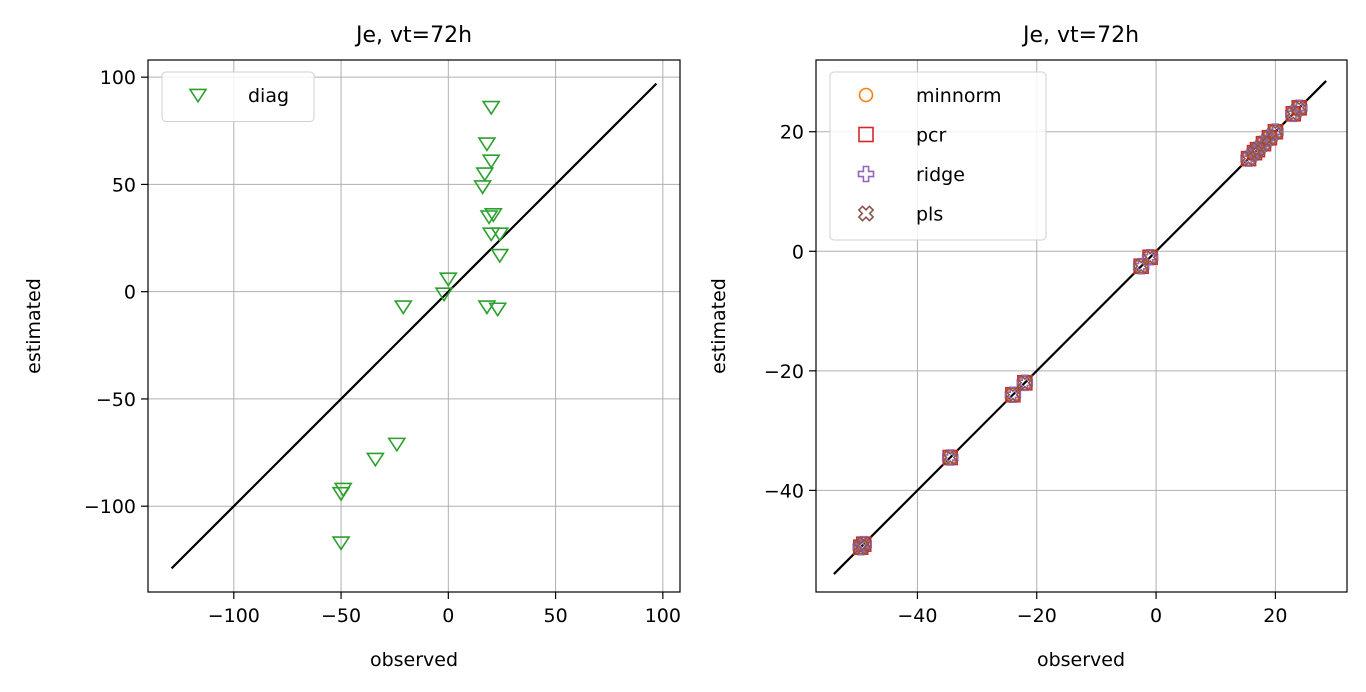 The image size is (1366, 692). Describe the element at coordinates (413, 35) in the screenshot. I see `left-chart-title: Je, vt=72h` at that location.